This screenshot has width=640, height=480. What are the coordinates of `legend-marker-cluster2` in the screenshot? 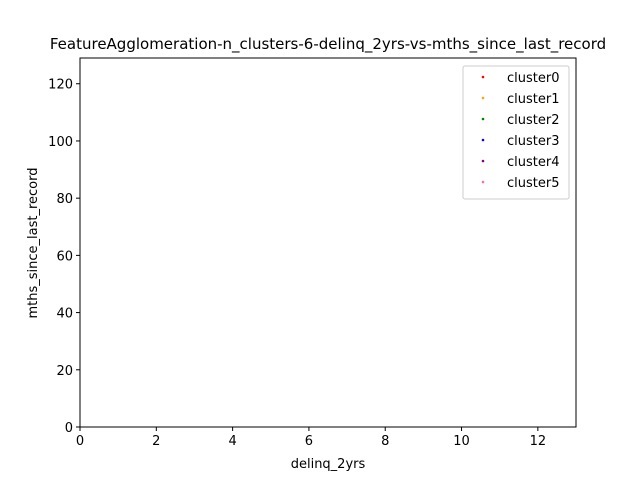 It's located at (483, 119).